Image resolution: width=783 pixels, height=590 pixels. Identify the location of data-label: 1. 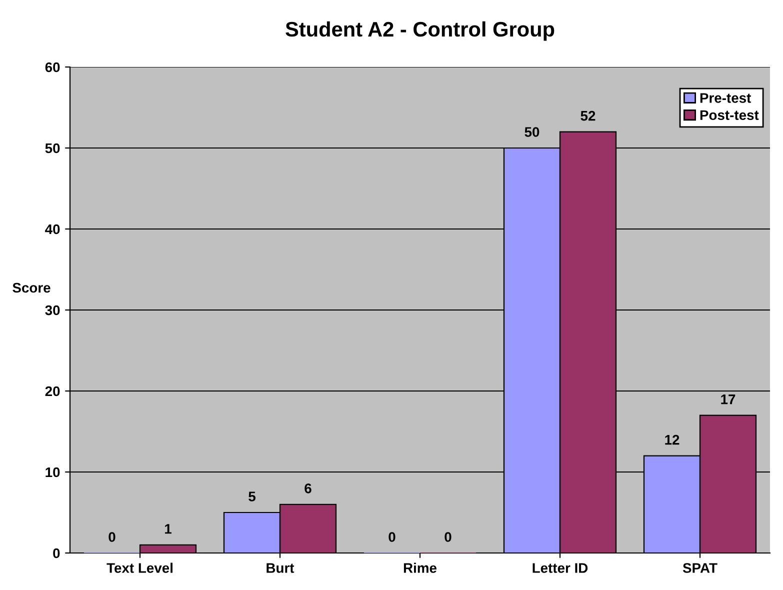
(168, 529).